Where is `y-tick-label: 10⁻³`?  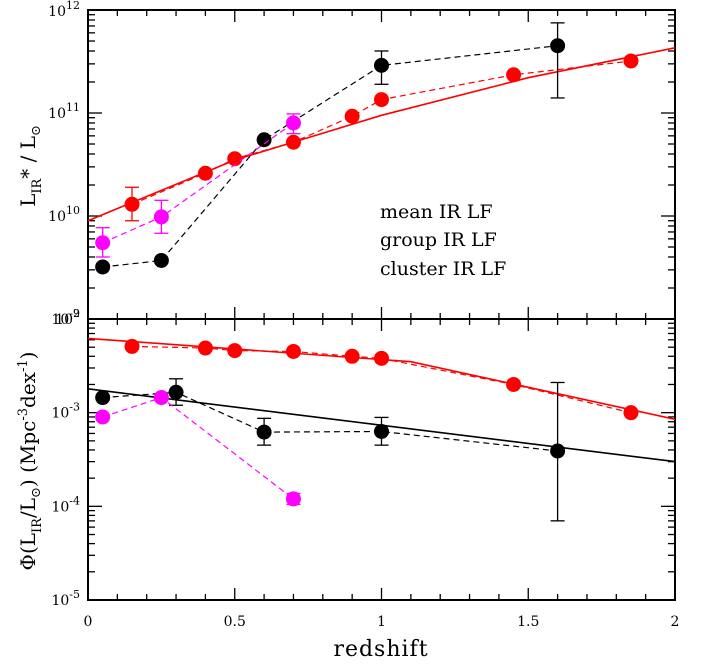
y-tick-label: 10⁻³ is located at coordinates (65, 411).